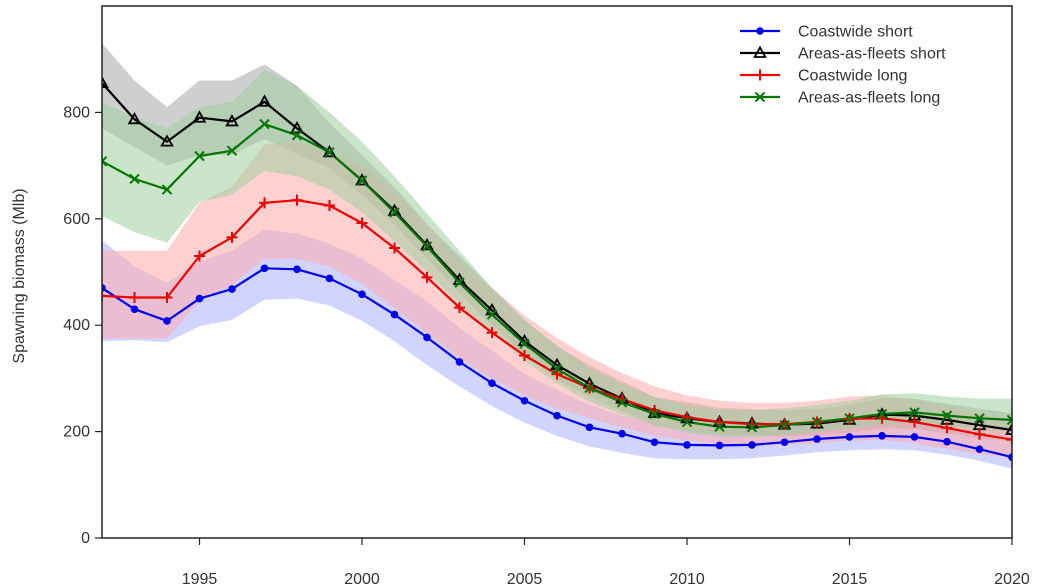 This screenshot has height=588, width=1038. What do you see at coordinates (760, 51) in the screenshot?
I see `legend-marker-areas-as-fleets-short` at bounding box center [760, 51].